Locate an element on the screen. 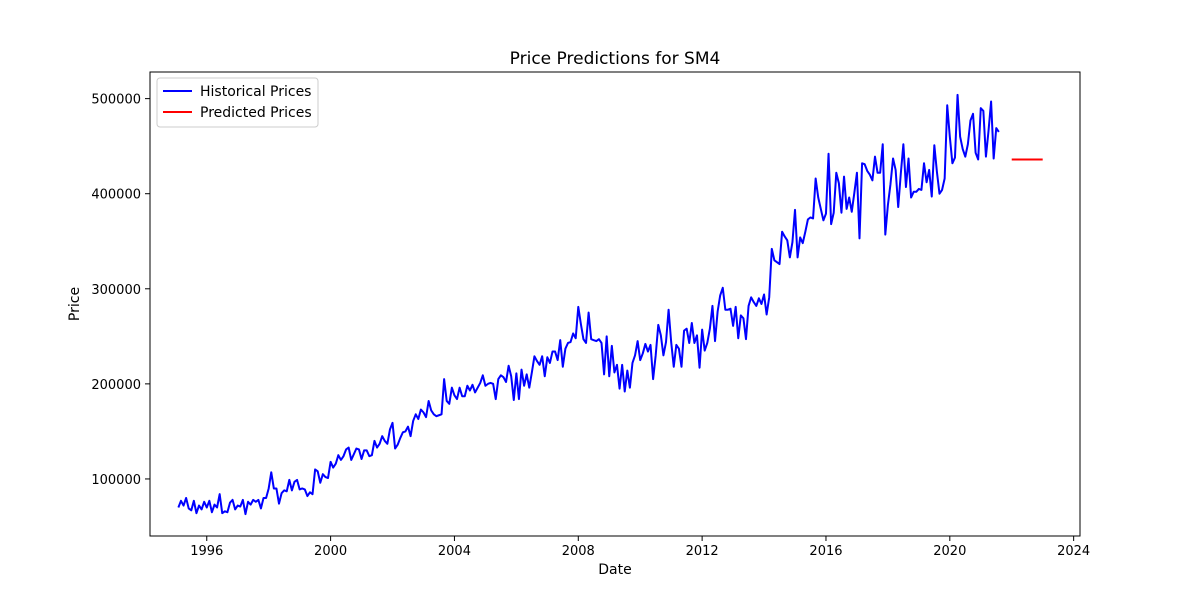 The image size is (1200, 600). y-axis: 100000 200000 300000 400000 500000 is located at coordinates (120, 290).